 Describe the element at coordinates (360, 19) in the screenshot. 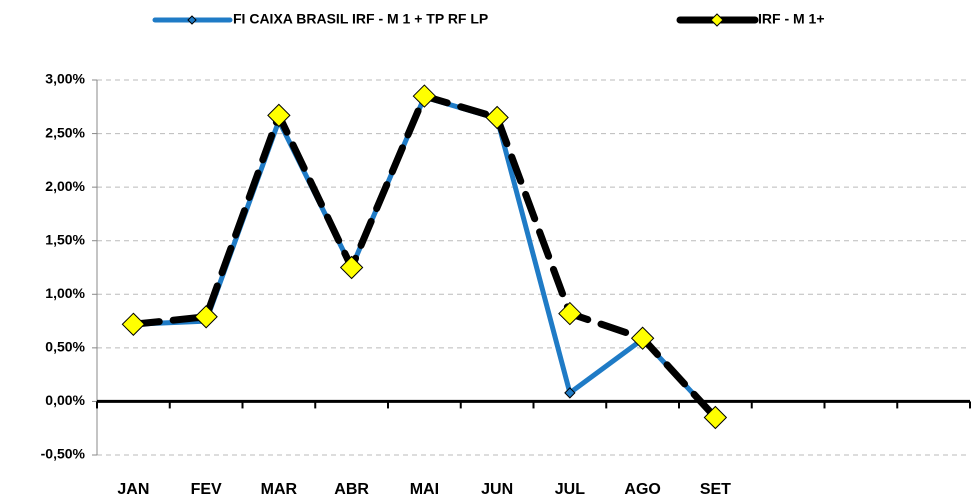

I see `legend-label: FI CAIXA BRASIL IRF - M 1 + TP RF LP` at that location.